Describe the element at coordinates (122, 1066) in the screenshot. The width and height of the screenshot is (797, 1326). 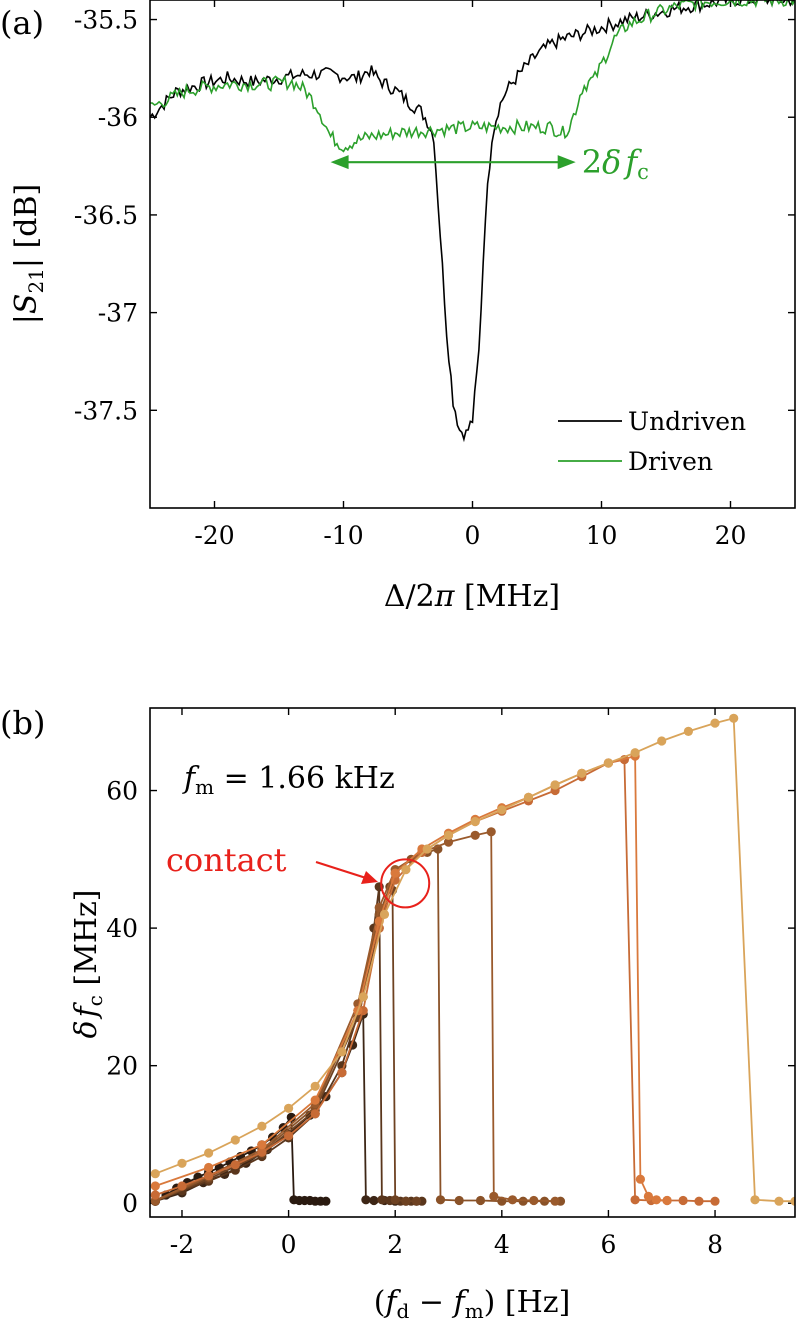
I see `panel-b-ytick-label: 20` at that location.